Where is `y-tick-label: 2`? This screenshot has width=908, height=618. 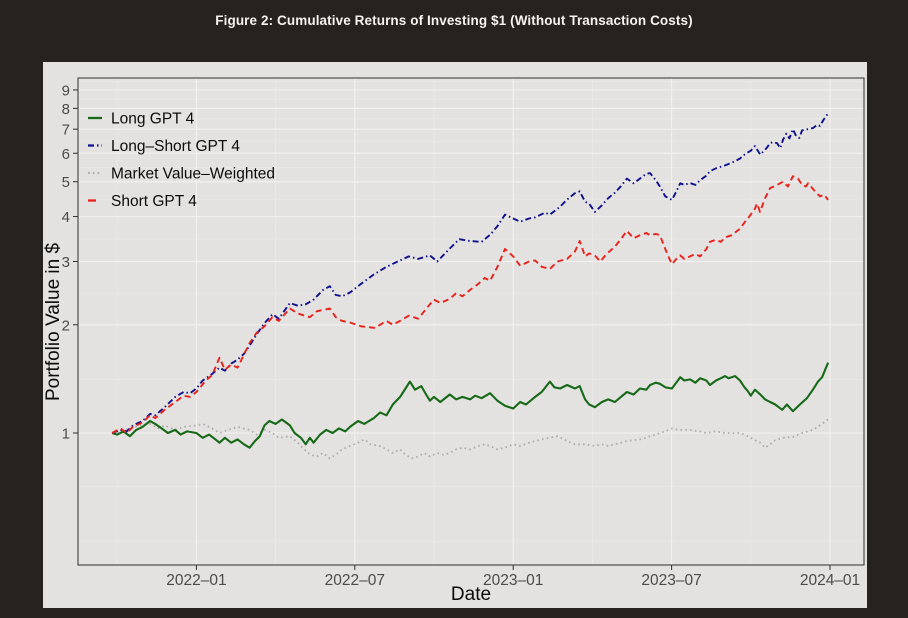
y-tick-label: 2 is located at coordinates (66, 325).